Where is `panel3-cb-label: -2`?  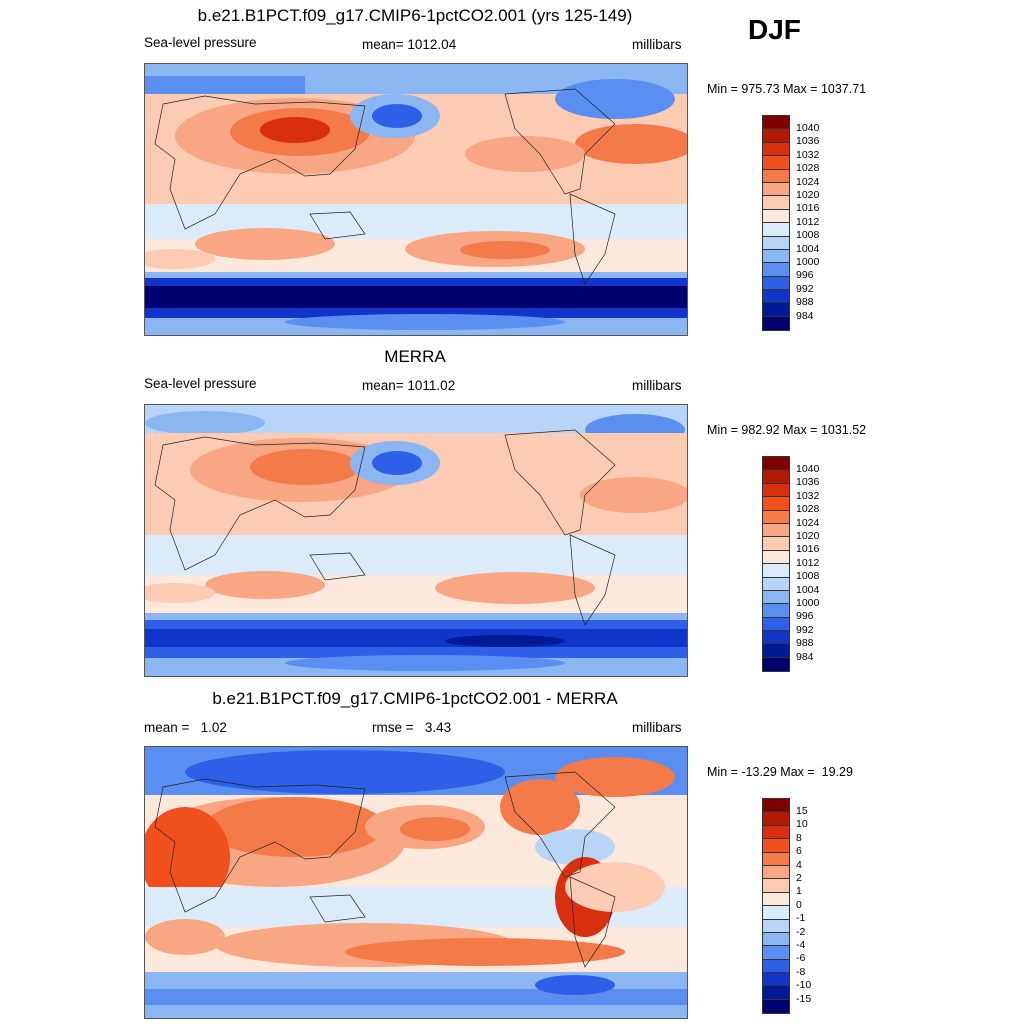
panel3-cb-label: -2 is located at coordinates (801, 931).